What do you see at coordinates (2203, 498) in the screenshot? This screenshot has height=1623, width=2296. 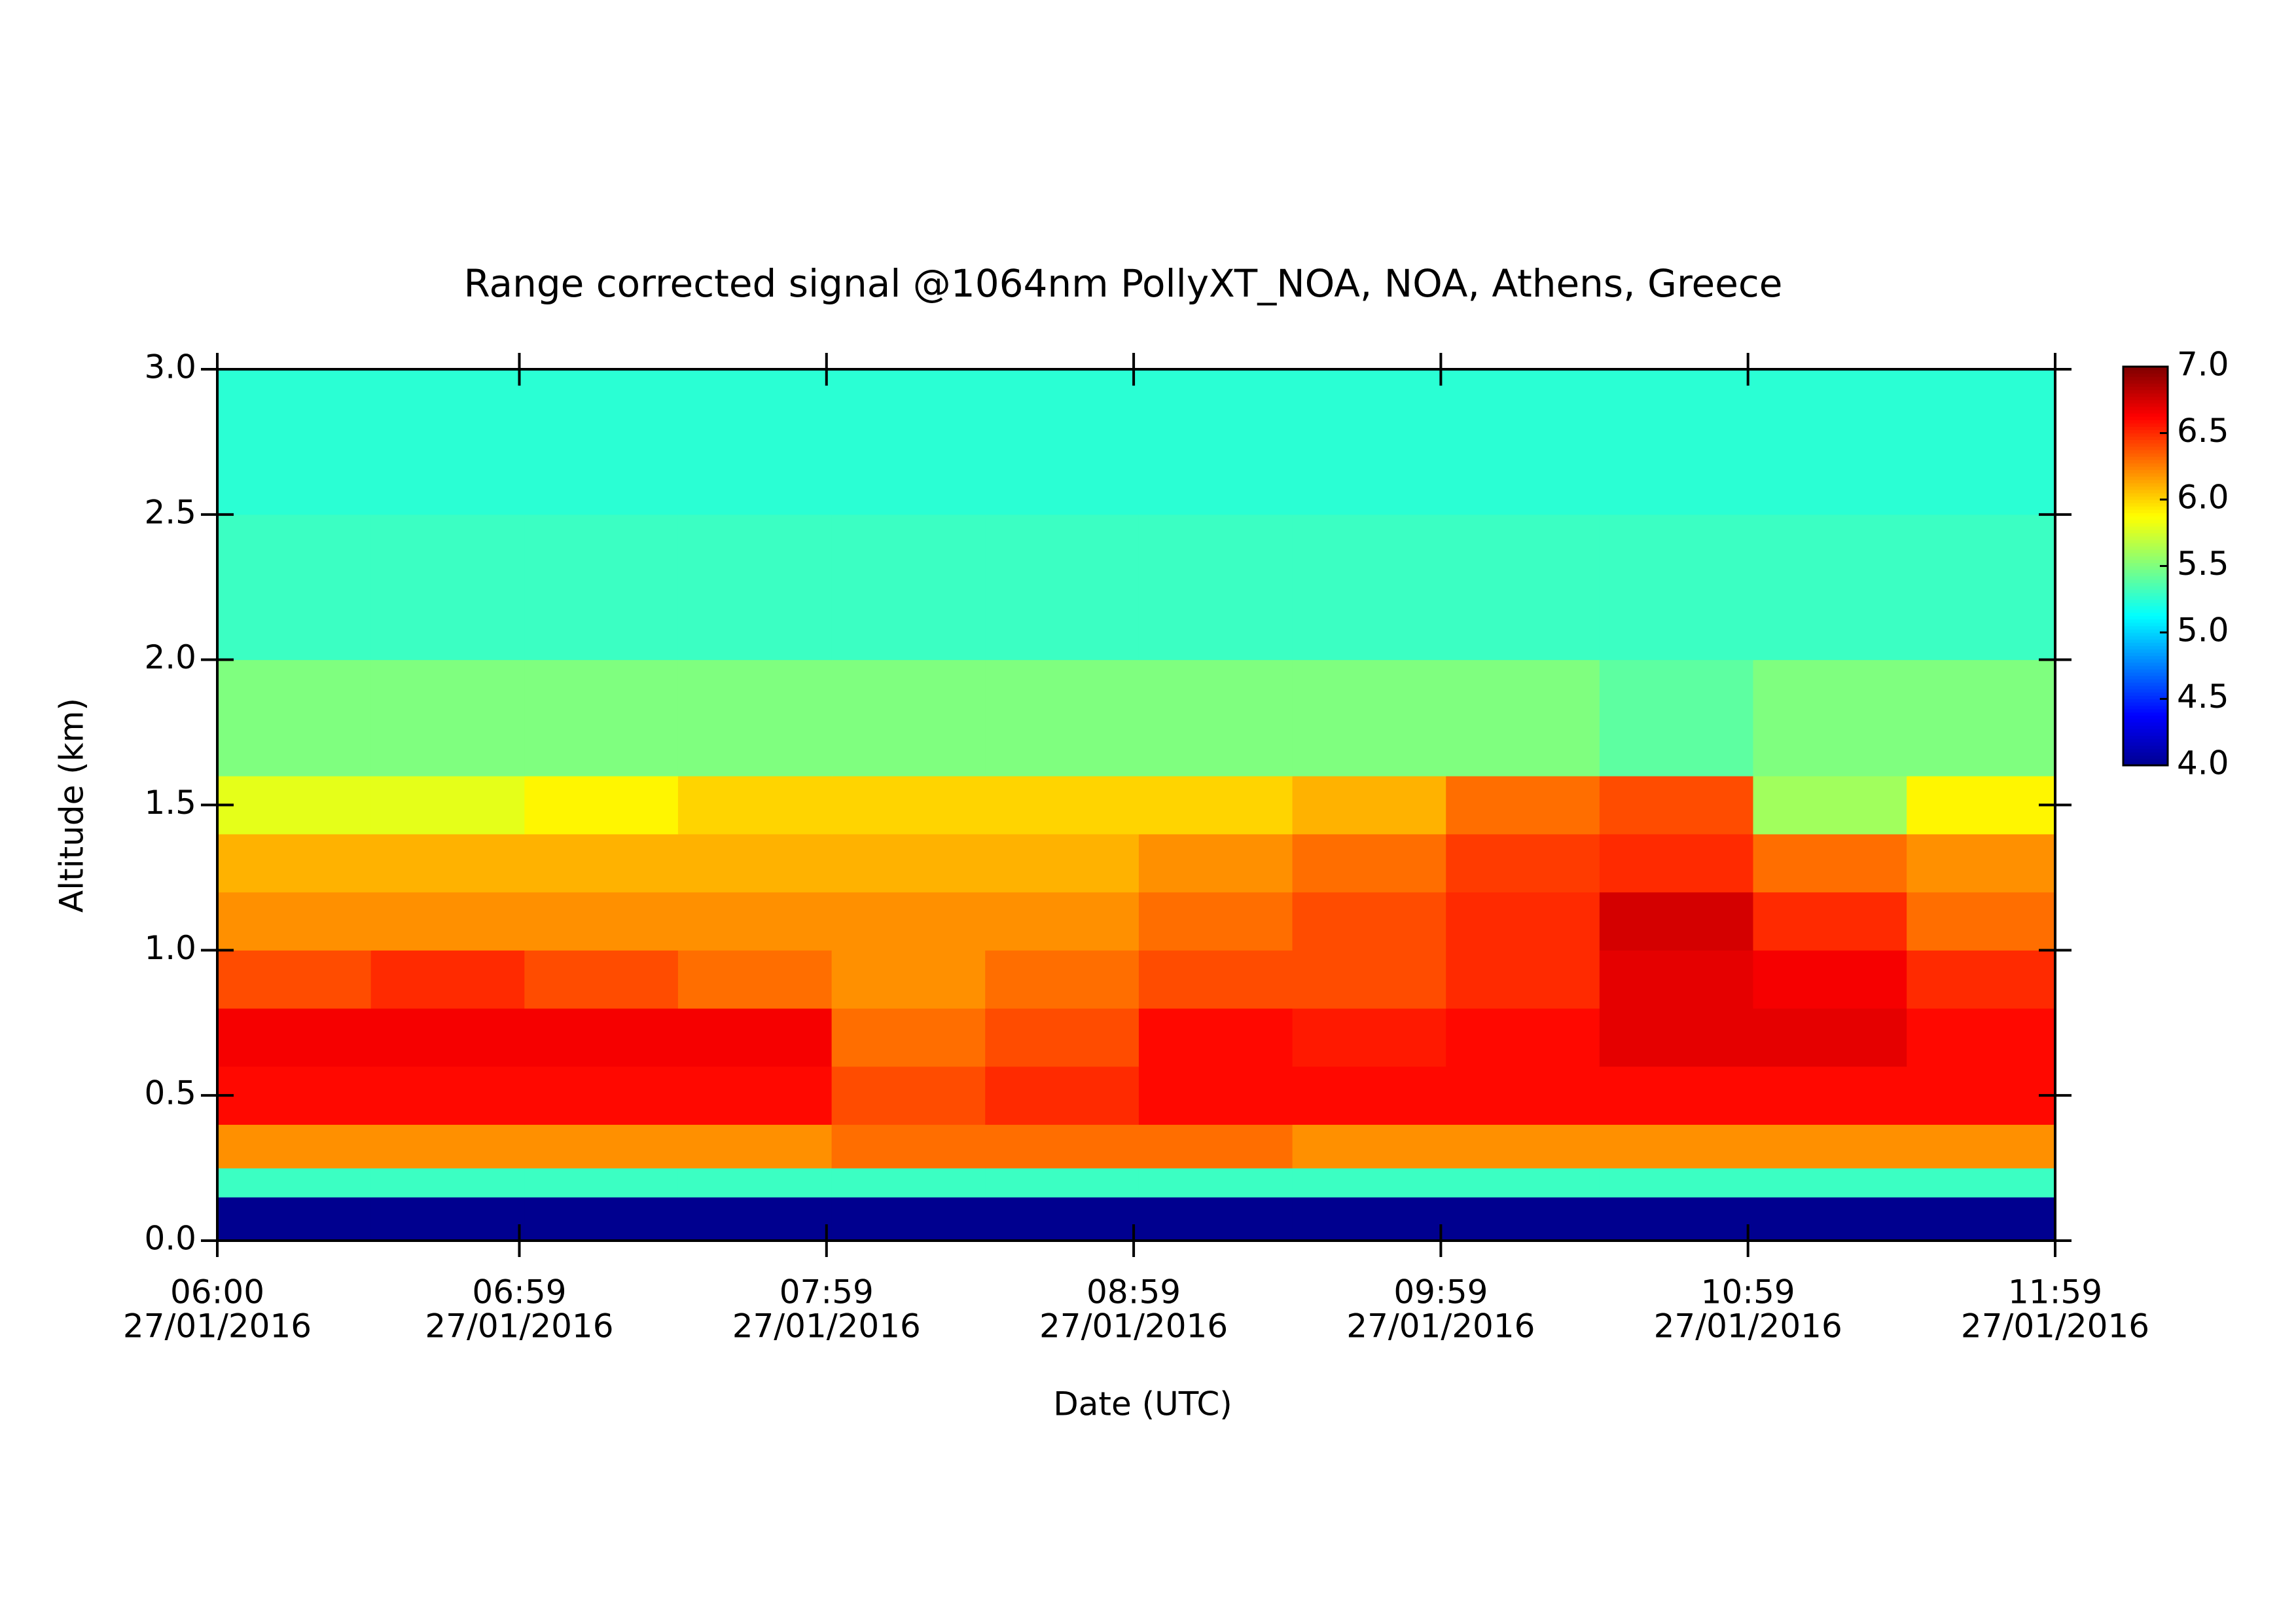 I see `colorbar-tick-label: 6.0` at bounding box center [2203, 498].